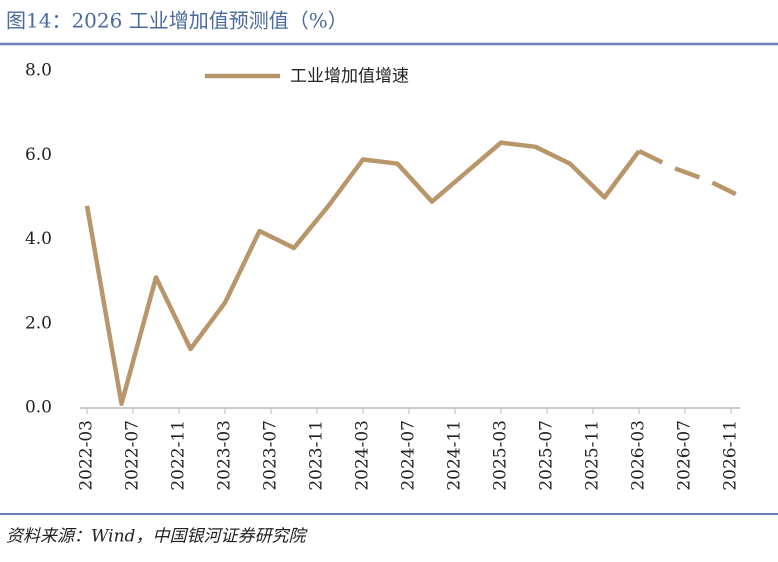 This screenshot has height=562, width=778. What do you see at coordinates (38, 323) in the screenshot?
I see `y-tick-label: 2.0` at bounding box center [38, 323].